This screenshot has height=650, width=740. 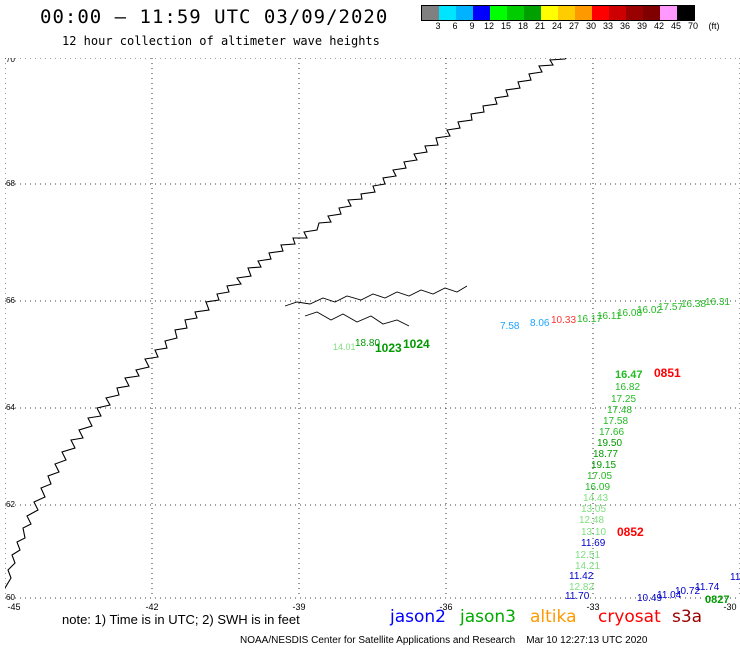 What do you see at coordinates (714, 26) in the screenshot?
I see `color-scale-label: (ft)` at bounding box center [714, 26].